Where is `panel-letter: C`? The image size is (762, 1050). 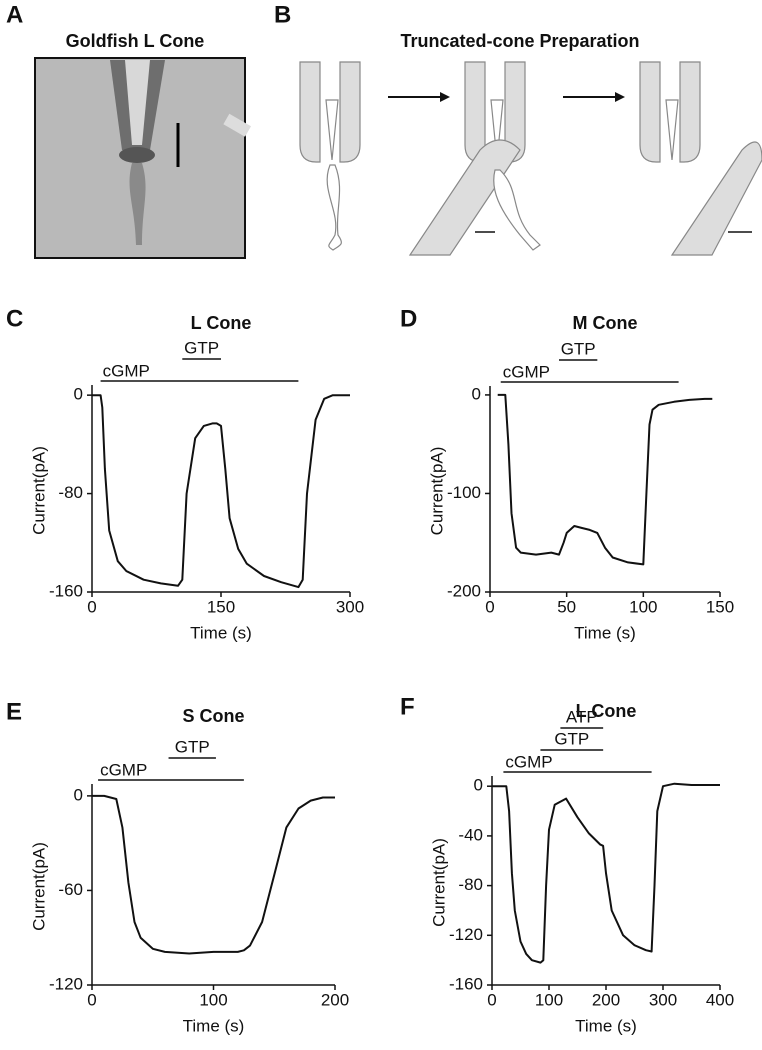 panel-letter: C is located at coordinates (14, 318).